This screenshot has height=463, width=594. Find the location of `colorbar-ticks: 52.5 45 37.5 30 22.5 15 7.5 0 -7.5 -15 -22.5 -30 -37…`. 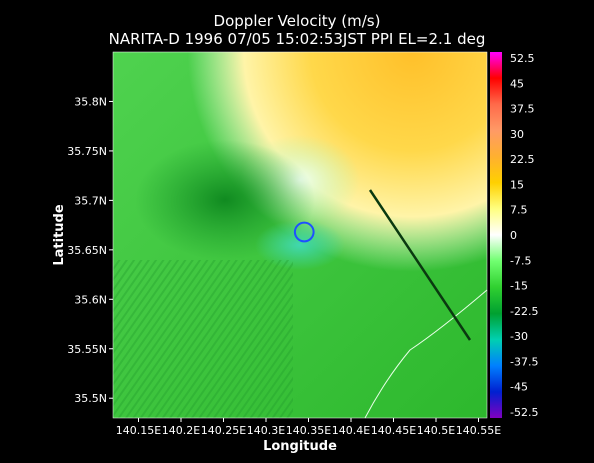

colorbar-ticks: 52.5 45 37.5 30 22.5 15 7.5 0 -7.5 -15 -22.5 -30 -37… is located at coordinates (524, 235).